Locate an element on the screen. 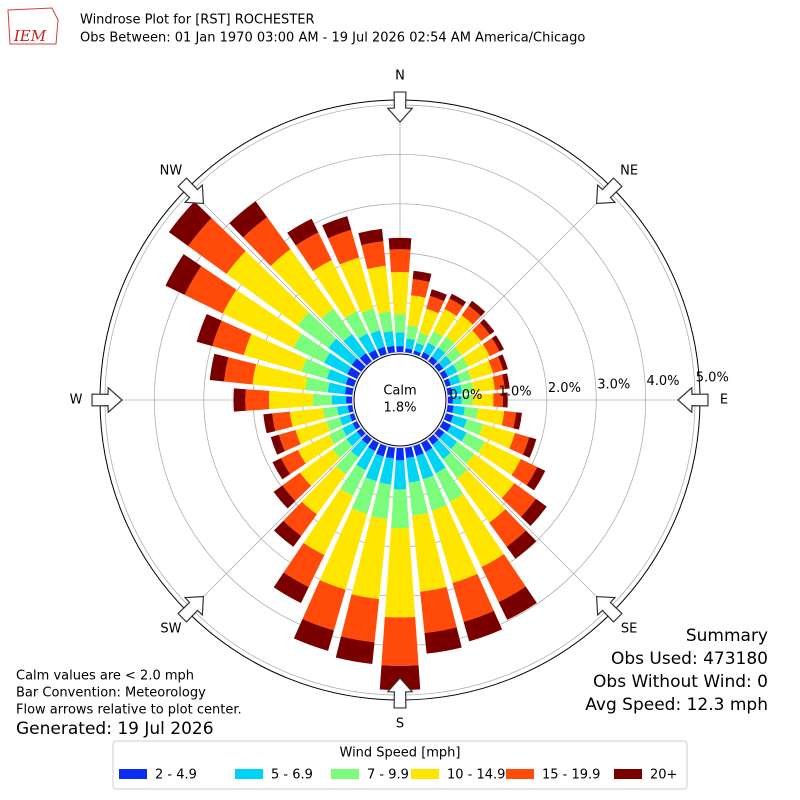  summary-line: Obs Without Wind: 0 is located at coordinates (680, 682).